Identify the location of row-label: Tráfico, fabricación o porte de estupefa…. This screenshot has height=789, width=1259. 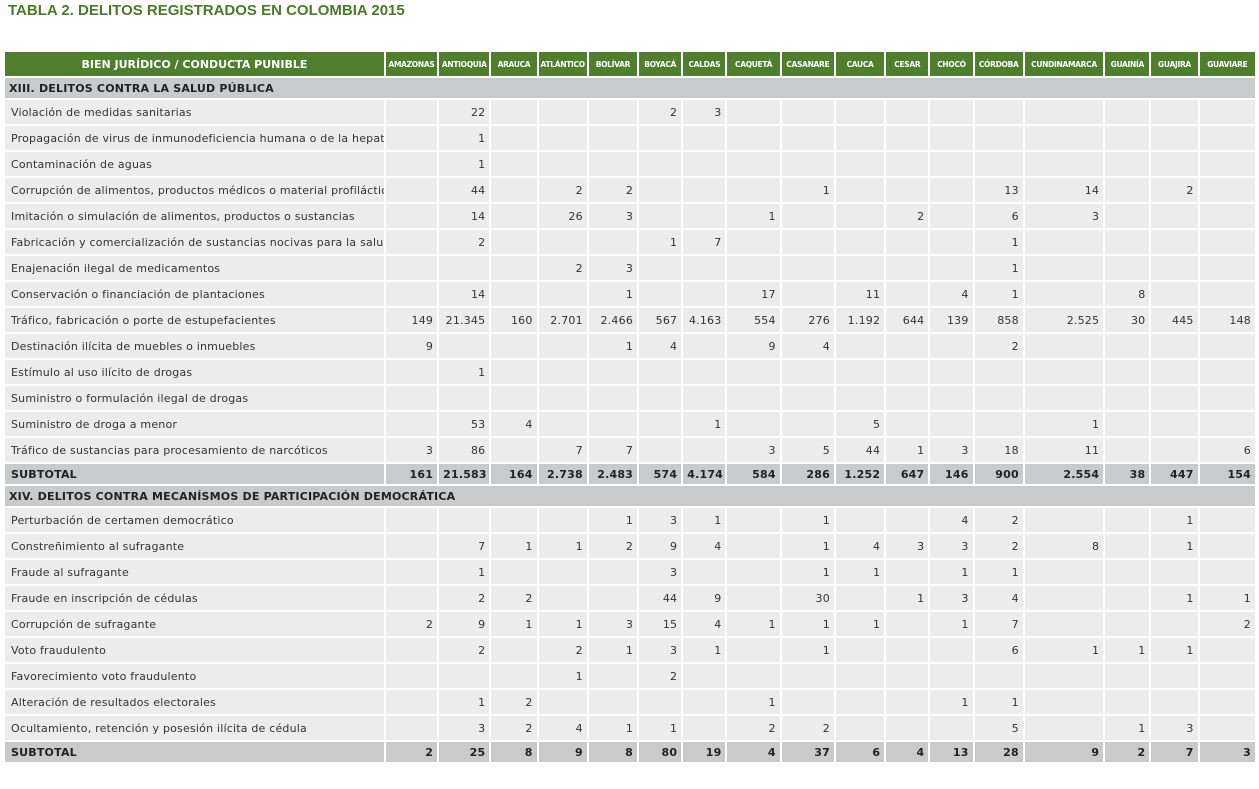
(194, 320).